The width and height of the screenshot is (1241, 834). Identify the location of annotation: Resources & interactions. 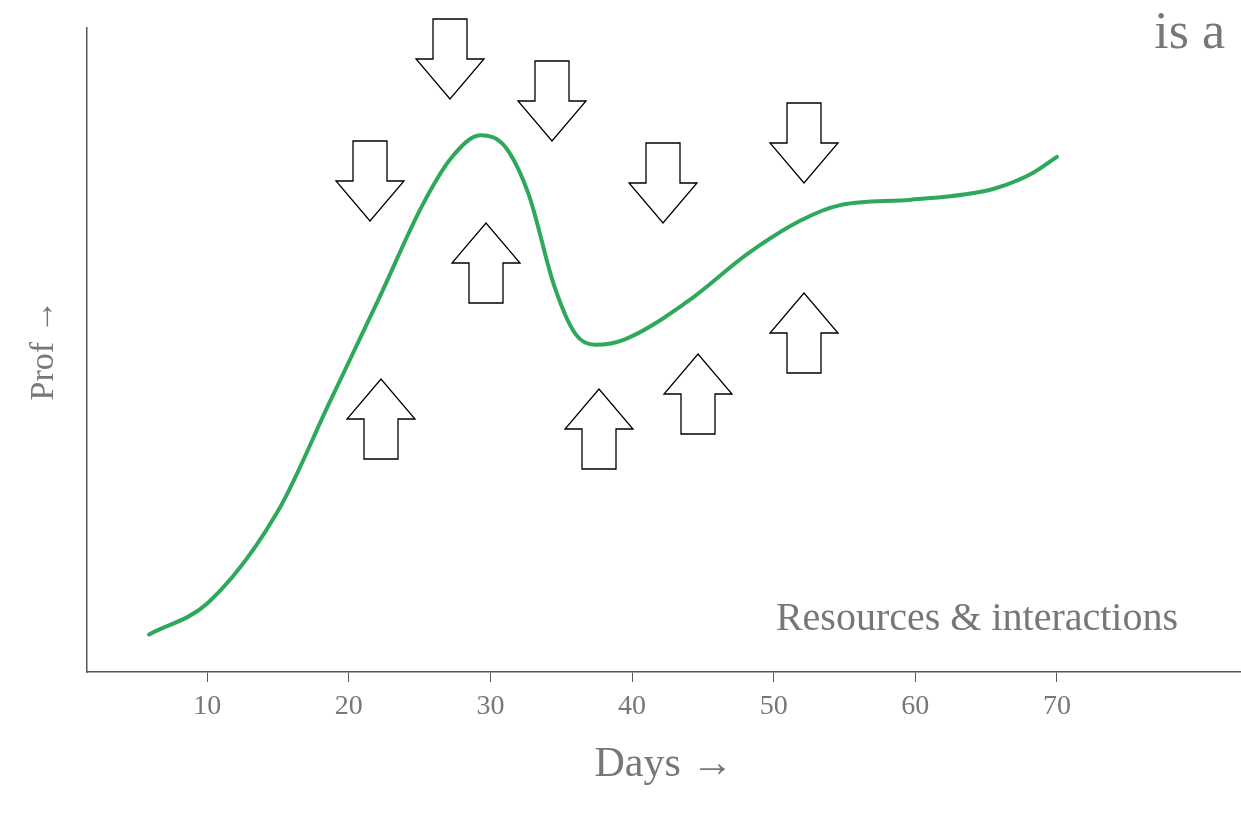
(976, 616).